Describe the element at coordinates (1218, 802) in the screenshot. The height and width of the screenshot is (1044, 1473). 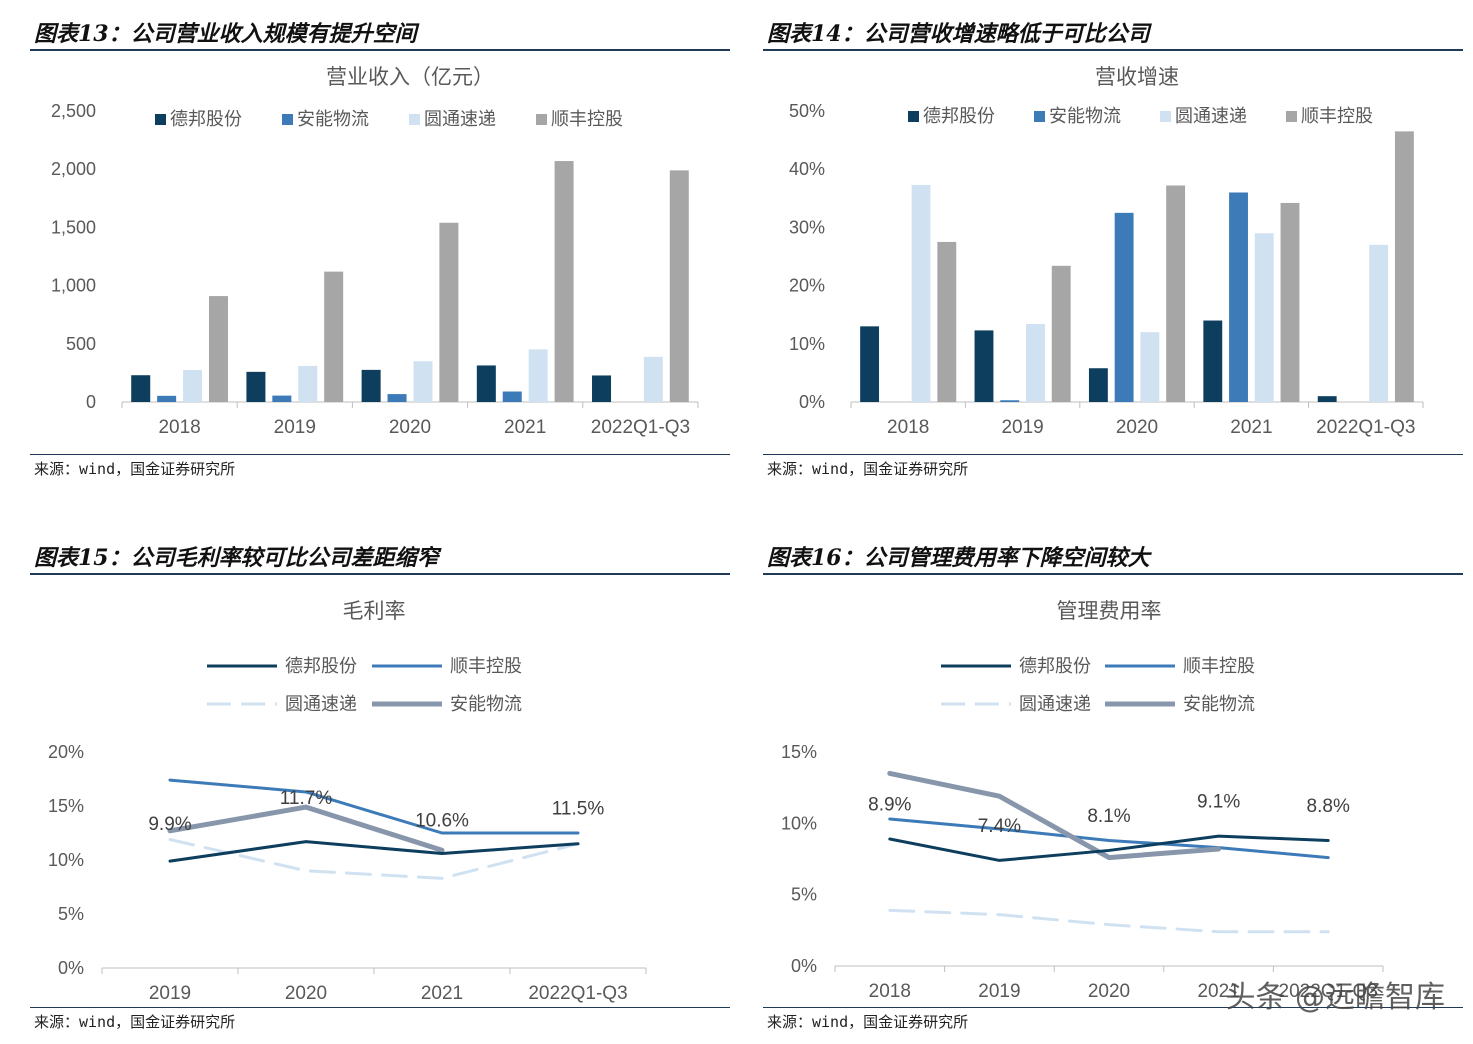
I see `data-label: 9.1%` at that location.